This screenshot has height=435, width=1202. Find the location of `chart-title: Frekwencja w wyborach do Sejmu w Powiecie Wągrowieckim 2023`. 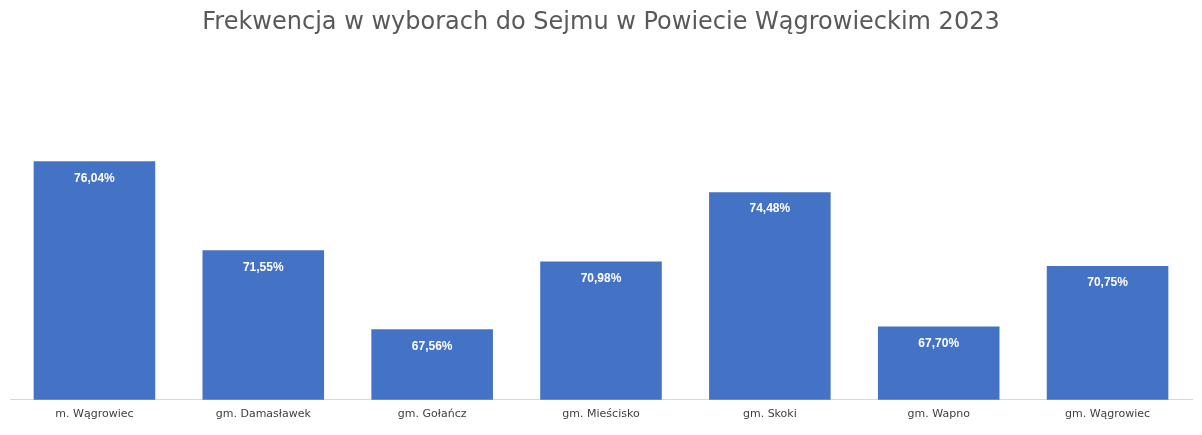

chart-title: Frekwencja w wyborach do Sejmu w Powiecie Wągrowieckim 2023 is located at coordinates (601, 20).